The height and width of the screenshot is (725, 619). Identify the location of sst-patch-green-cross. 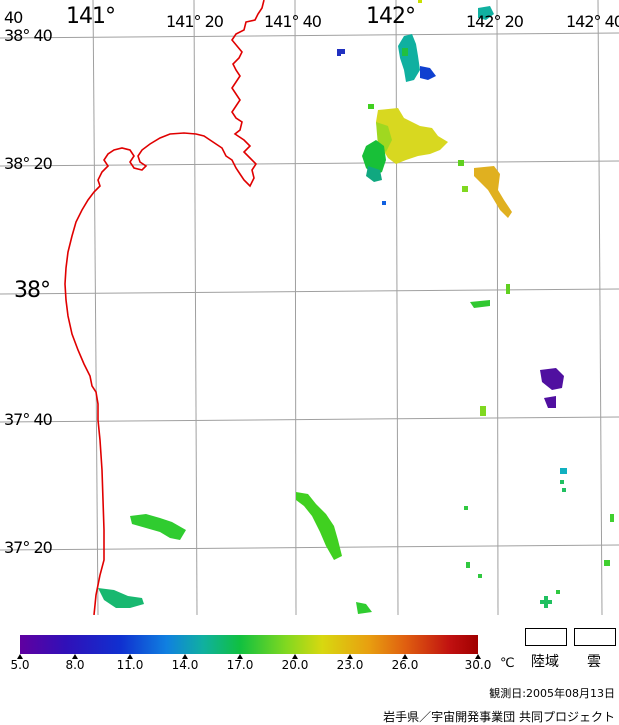
(546, 602).